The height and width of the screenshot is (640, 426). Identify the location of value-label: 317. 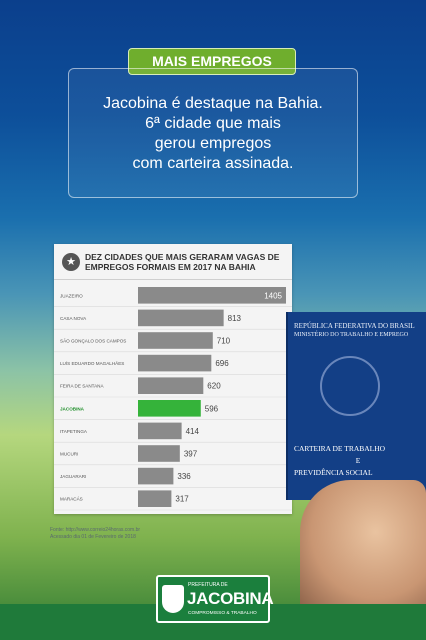
(182, 499).